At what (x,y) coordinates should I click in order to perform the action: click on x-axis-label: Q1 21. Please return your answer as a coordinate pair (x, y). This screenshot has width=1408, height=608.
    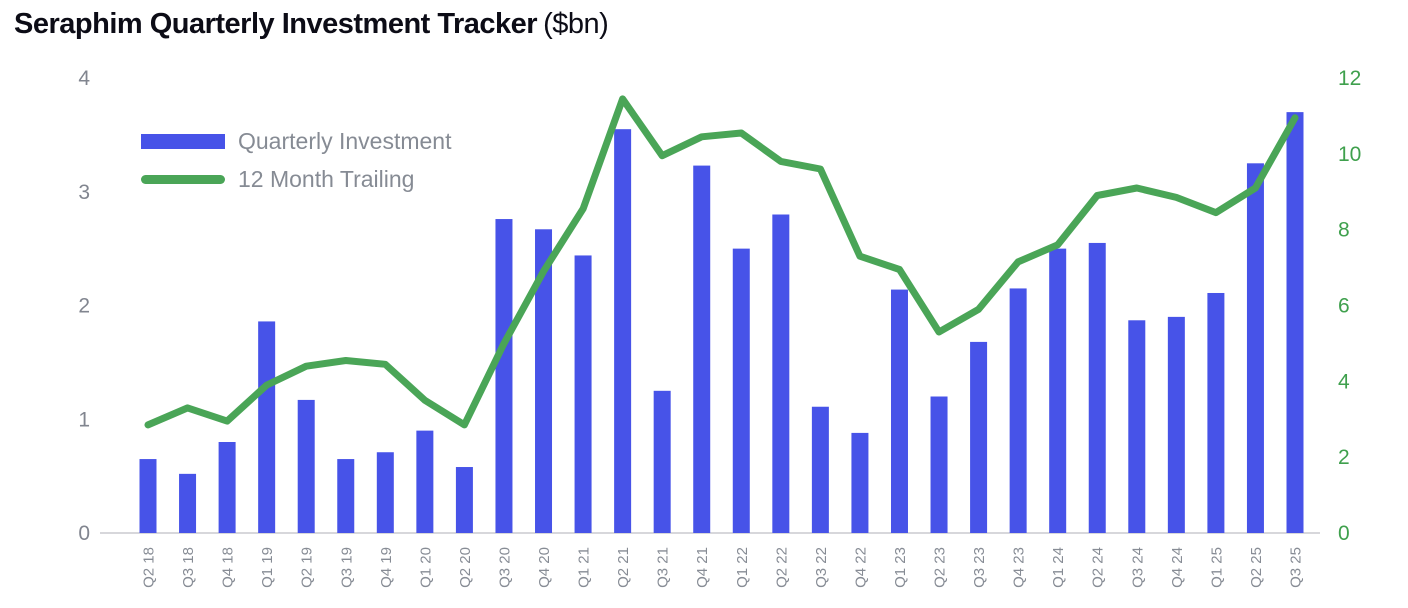
    Looking at the image, I should click on (584, 567).